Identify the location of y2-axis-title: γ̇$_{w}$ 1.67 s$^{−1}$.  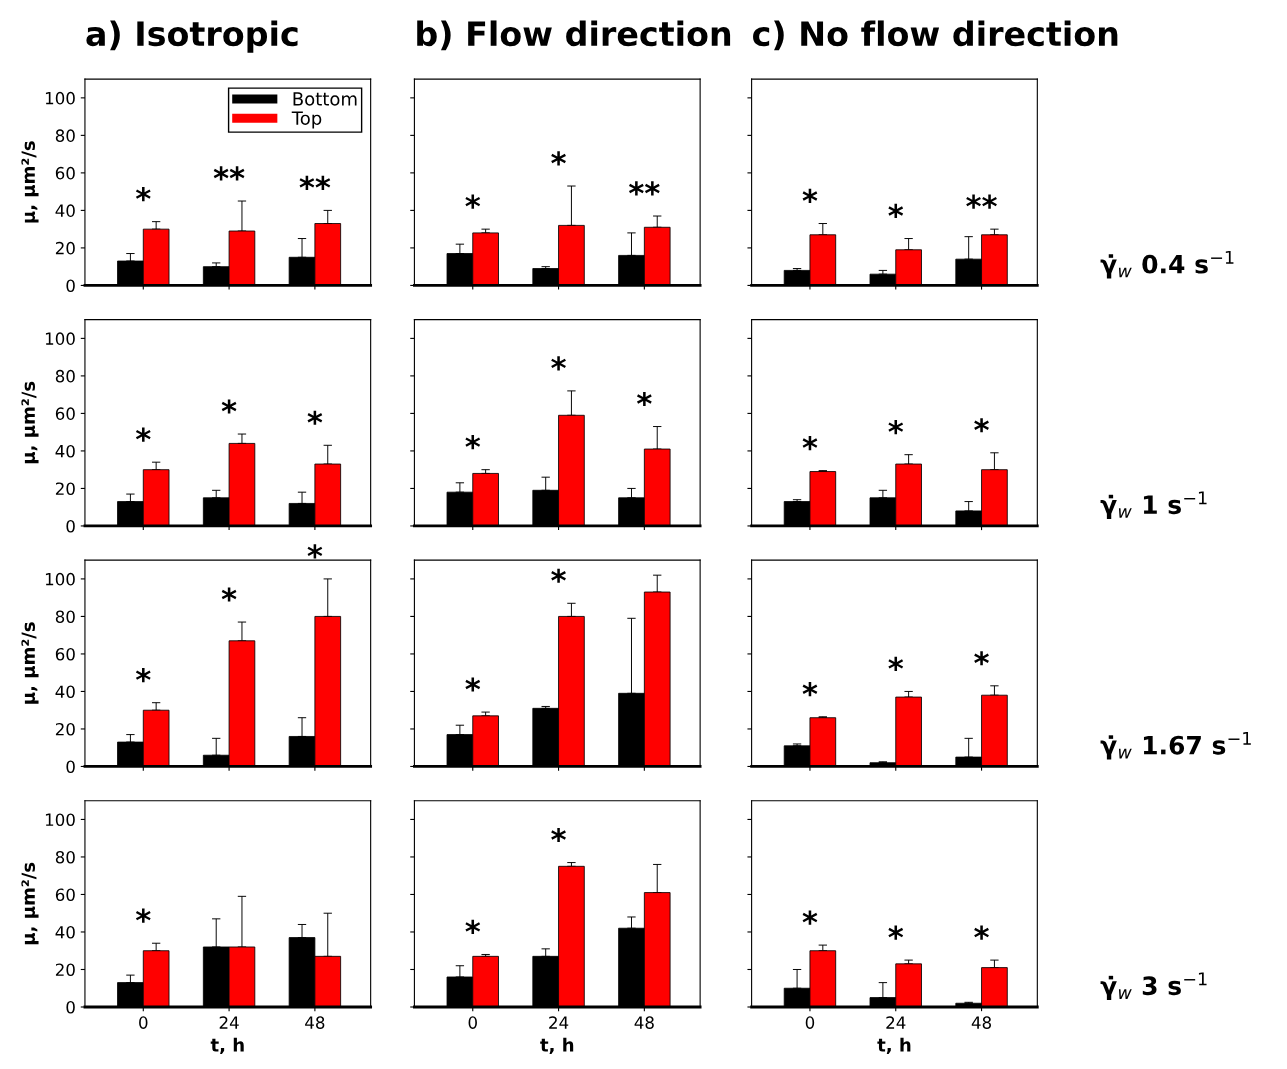
(1175, 745).